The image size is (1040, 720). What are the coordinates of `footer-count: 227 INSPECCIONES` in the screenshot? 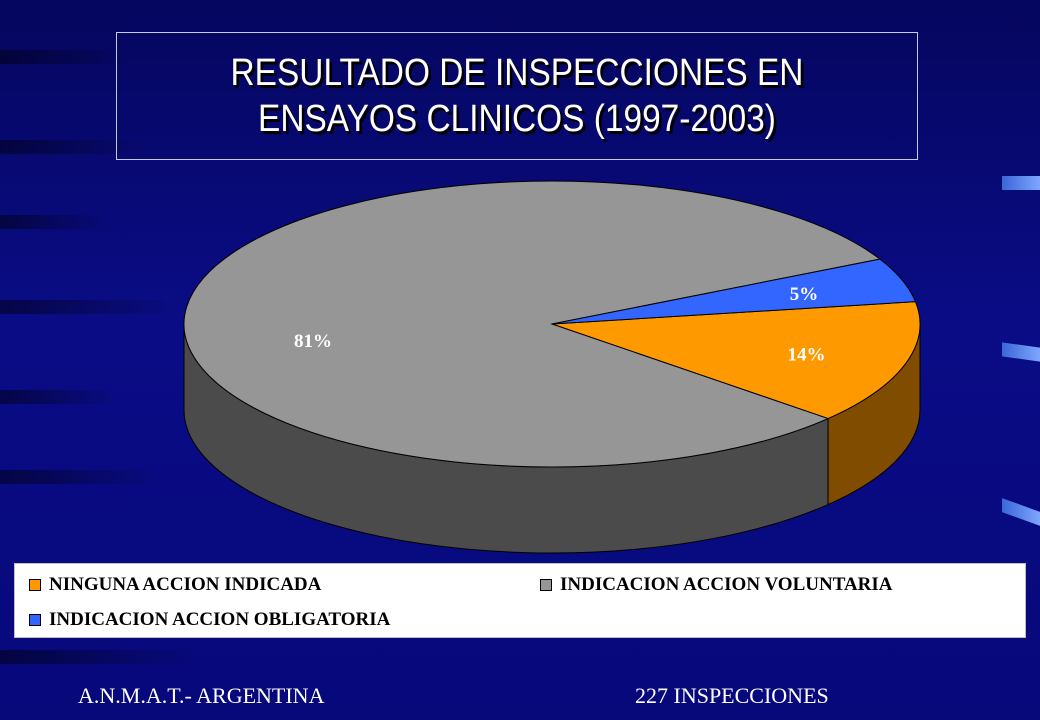 It's located at (732, 695).